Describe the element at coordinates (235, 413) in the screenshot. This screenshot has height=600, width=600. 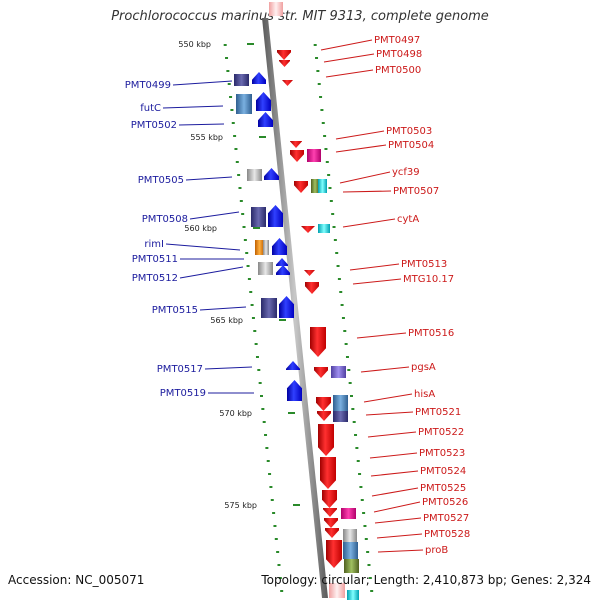
I see `ruler-label: 570 kbp` at that location.